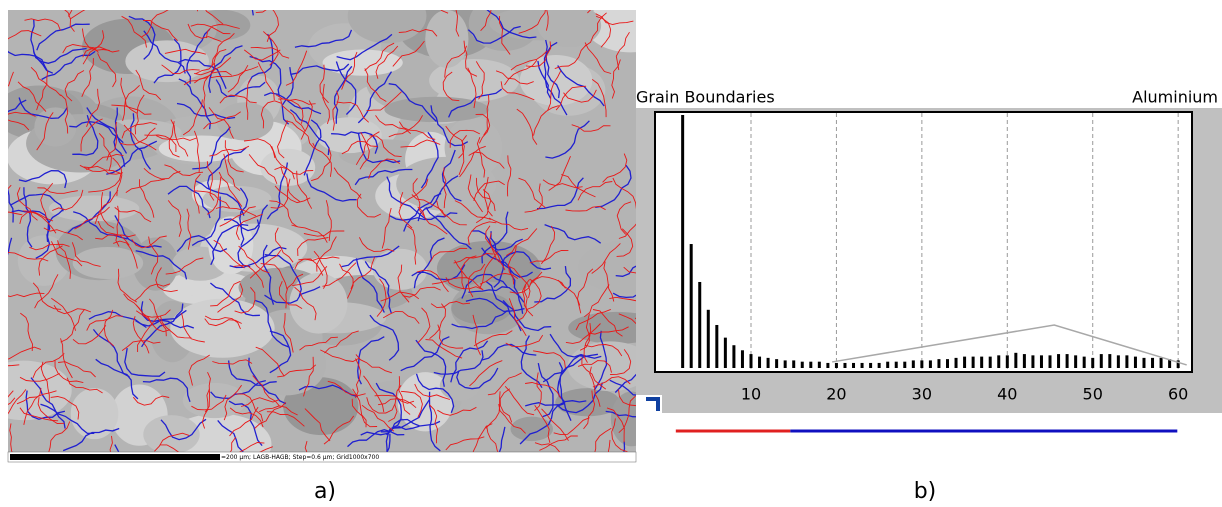 This screenshot has width=1222, height=507. Describe the element at coordinates (1093, 394) in the screenshot. I see `x-tick-label: 50` at that location.